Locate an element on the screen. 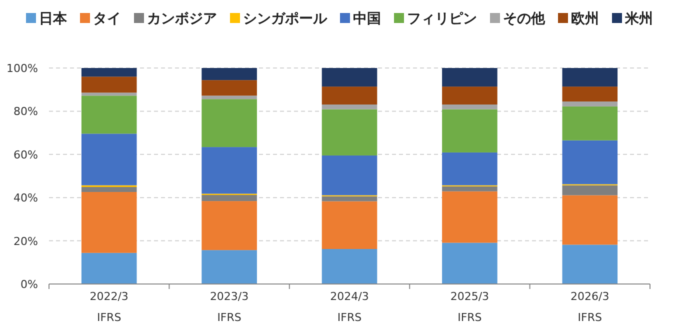 This screenshot has width=680, height=330. legend-label: 米州 is located at coordinates (638, 19).